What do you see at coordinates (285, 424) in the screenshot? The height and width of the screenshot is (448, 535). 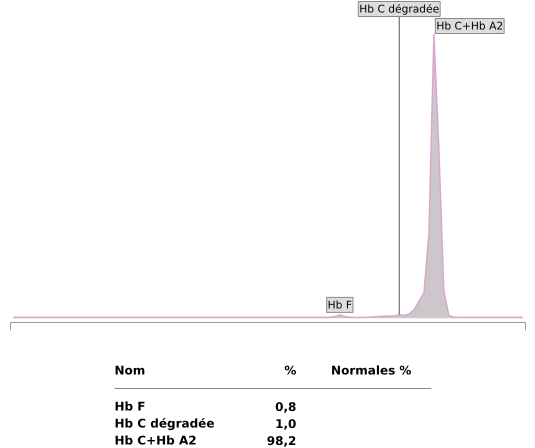 I see `text: 1,0` at bounding box center [285, 424].